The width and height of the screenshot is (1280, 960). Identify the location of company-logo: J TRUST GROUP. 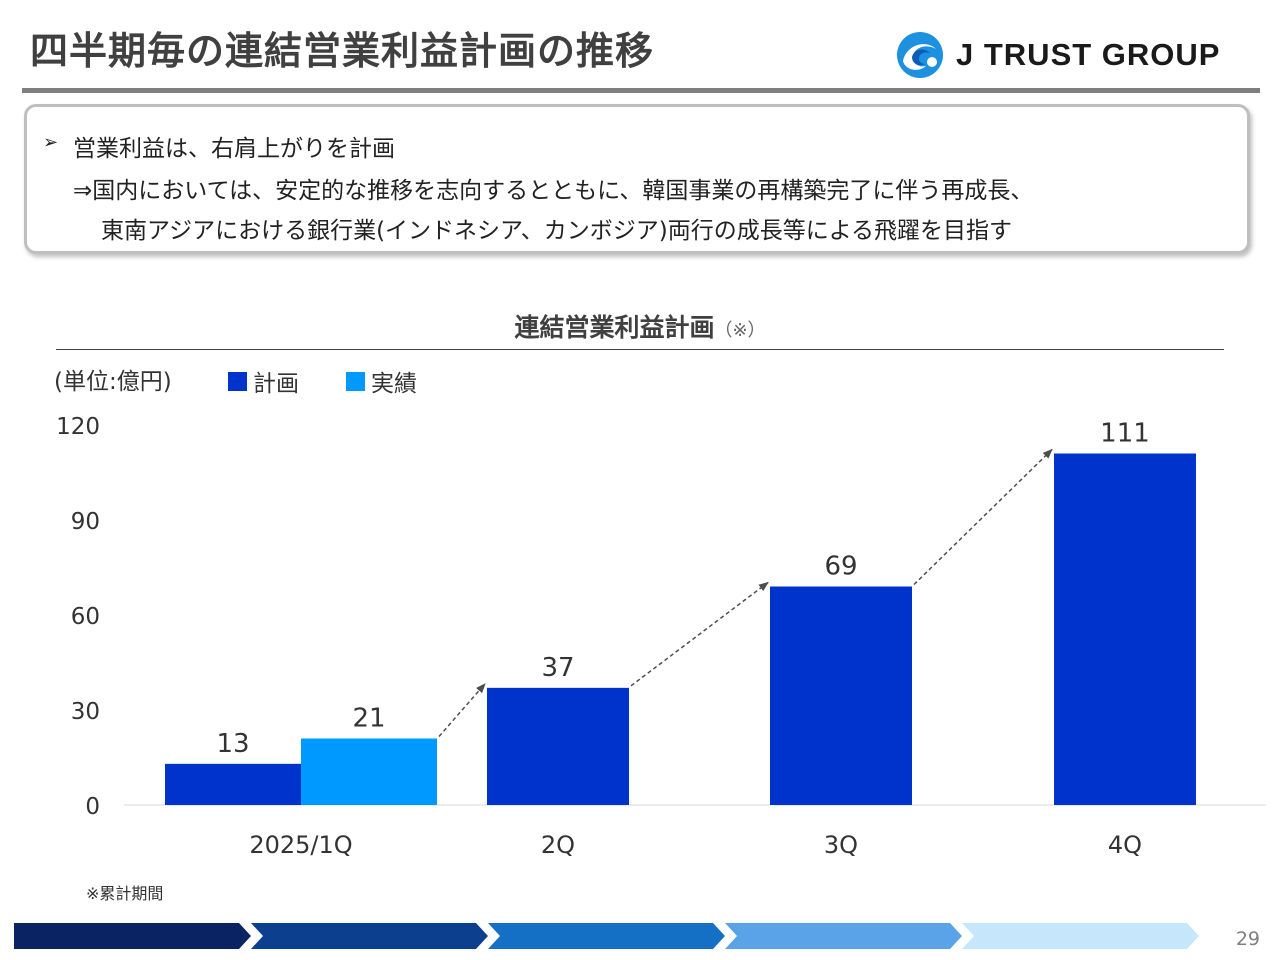
(1058, 55).